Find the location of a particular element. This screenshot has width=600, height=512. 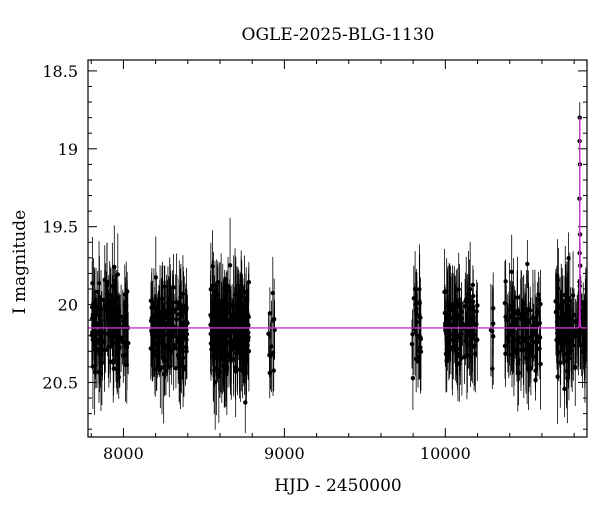

y-tick-label: 19 is located at coordinates (68, 149).